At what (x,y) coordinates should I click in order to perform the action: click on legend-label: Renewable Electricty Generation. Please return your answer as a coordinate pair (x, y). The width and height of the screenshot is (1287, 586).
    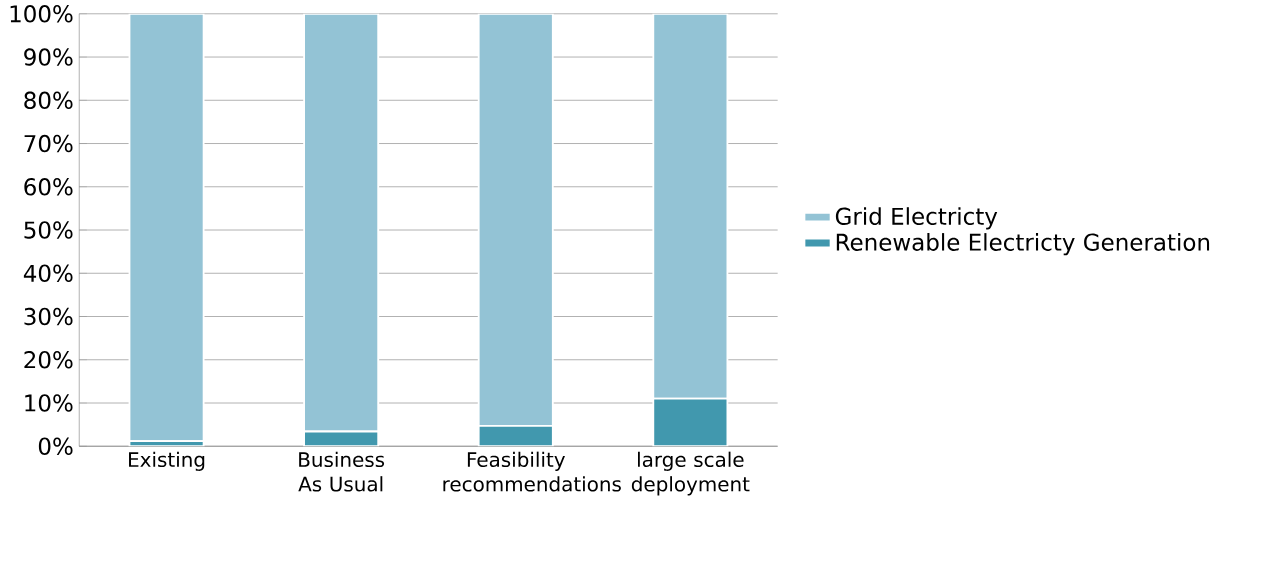
    Looking at the image, I should click on (1023, 244).